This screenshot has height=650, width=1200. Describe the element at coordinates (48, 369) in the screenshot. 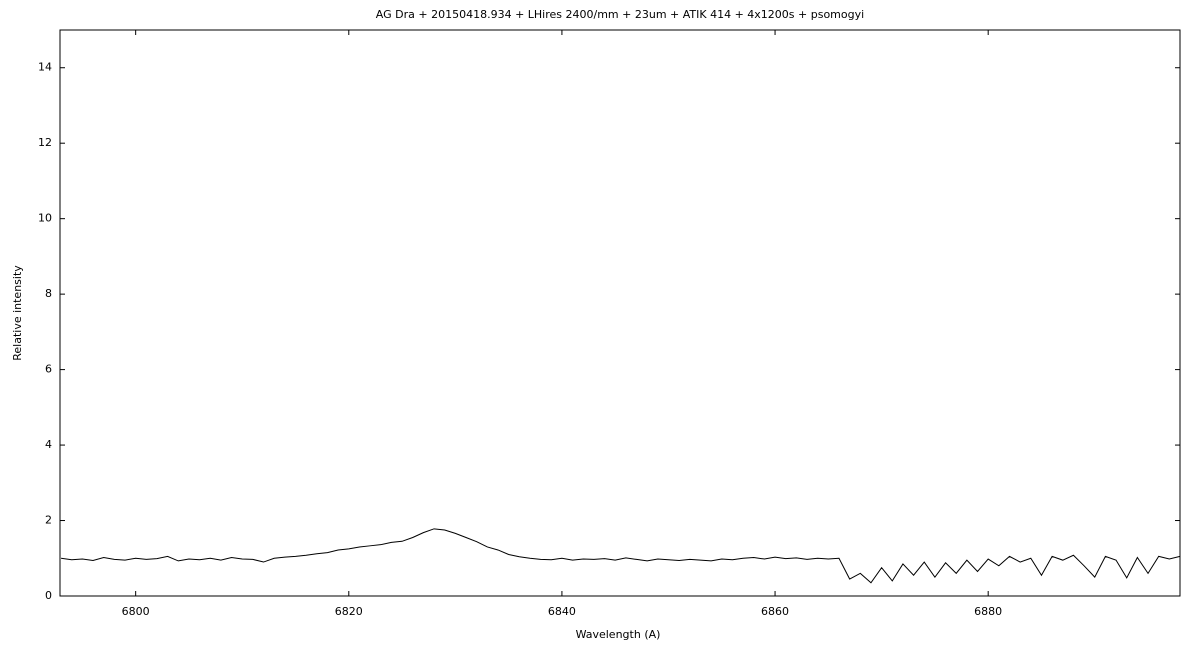

I see `y-tick-label: 6` at that location.